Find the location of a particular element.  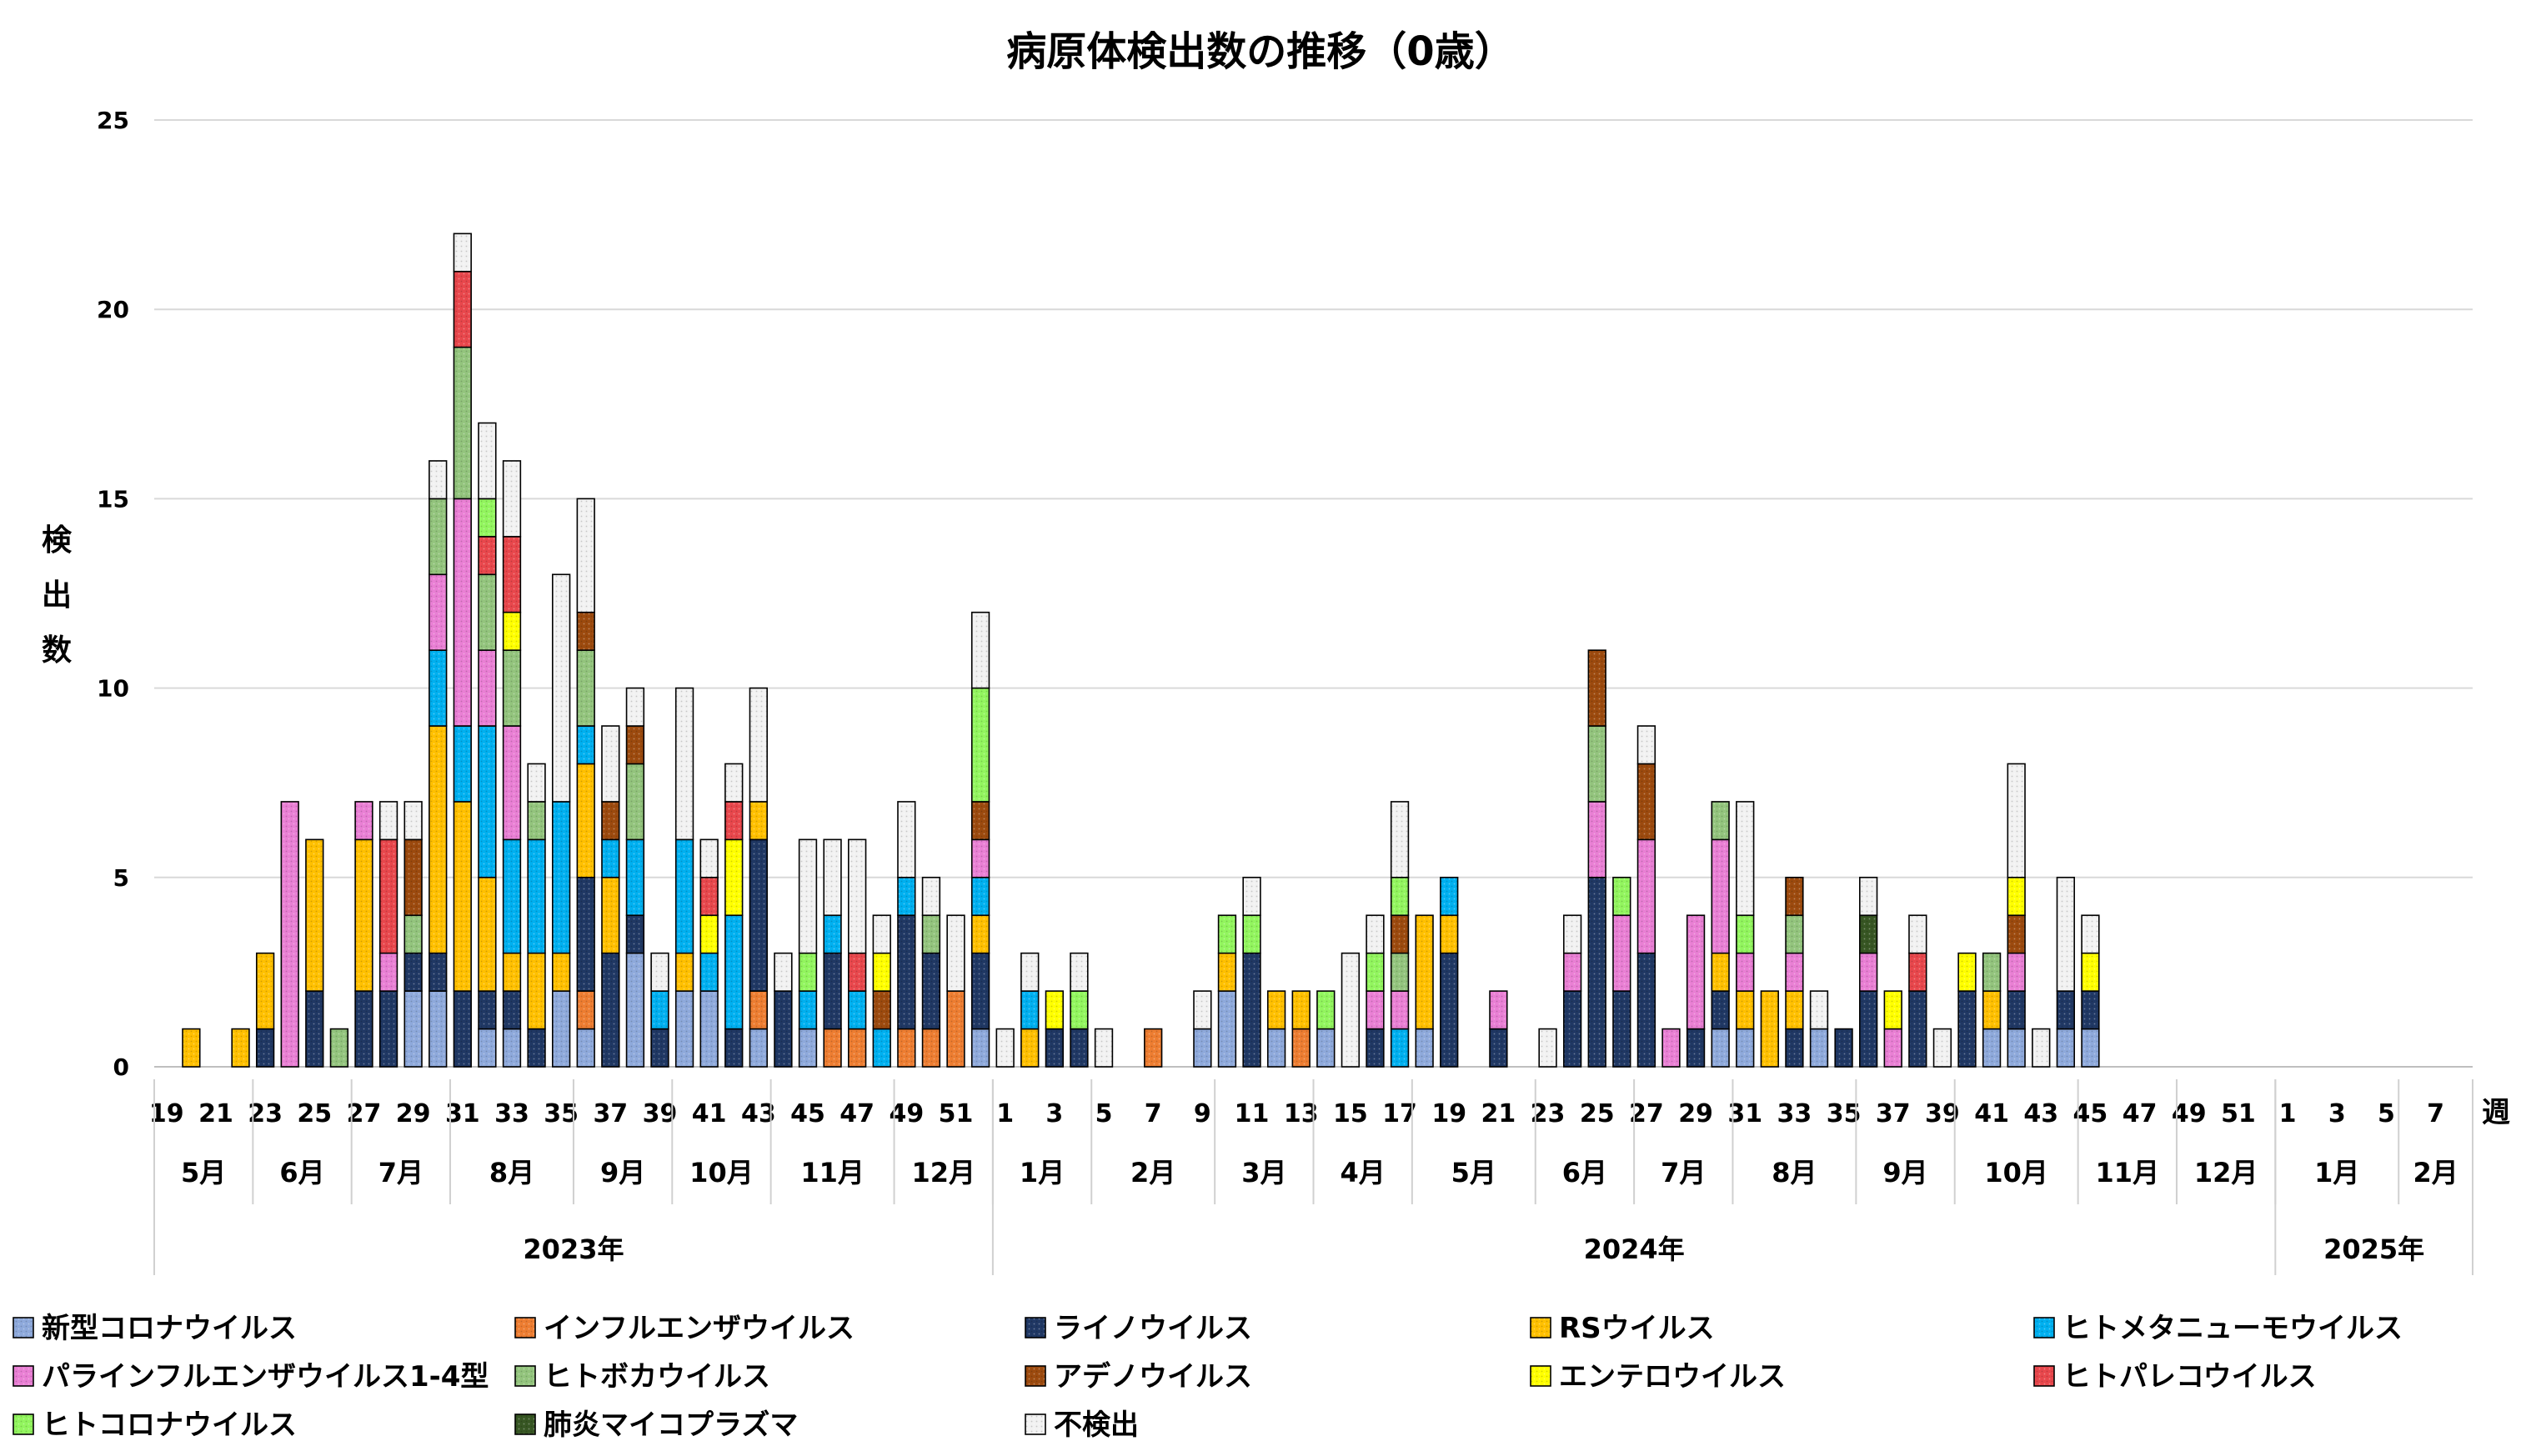

x-week-label: 25 is located at coordinates (314, 1113).